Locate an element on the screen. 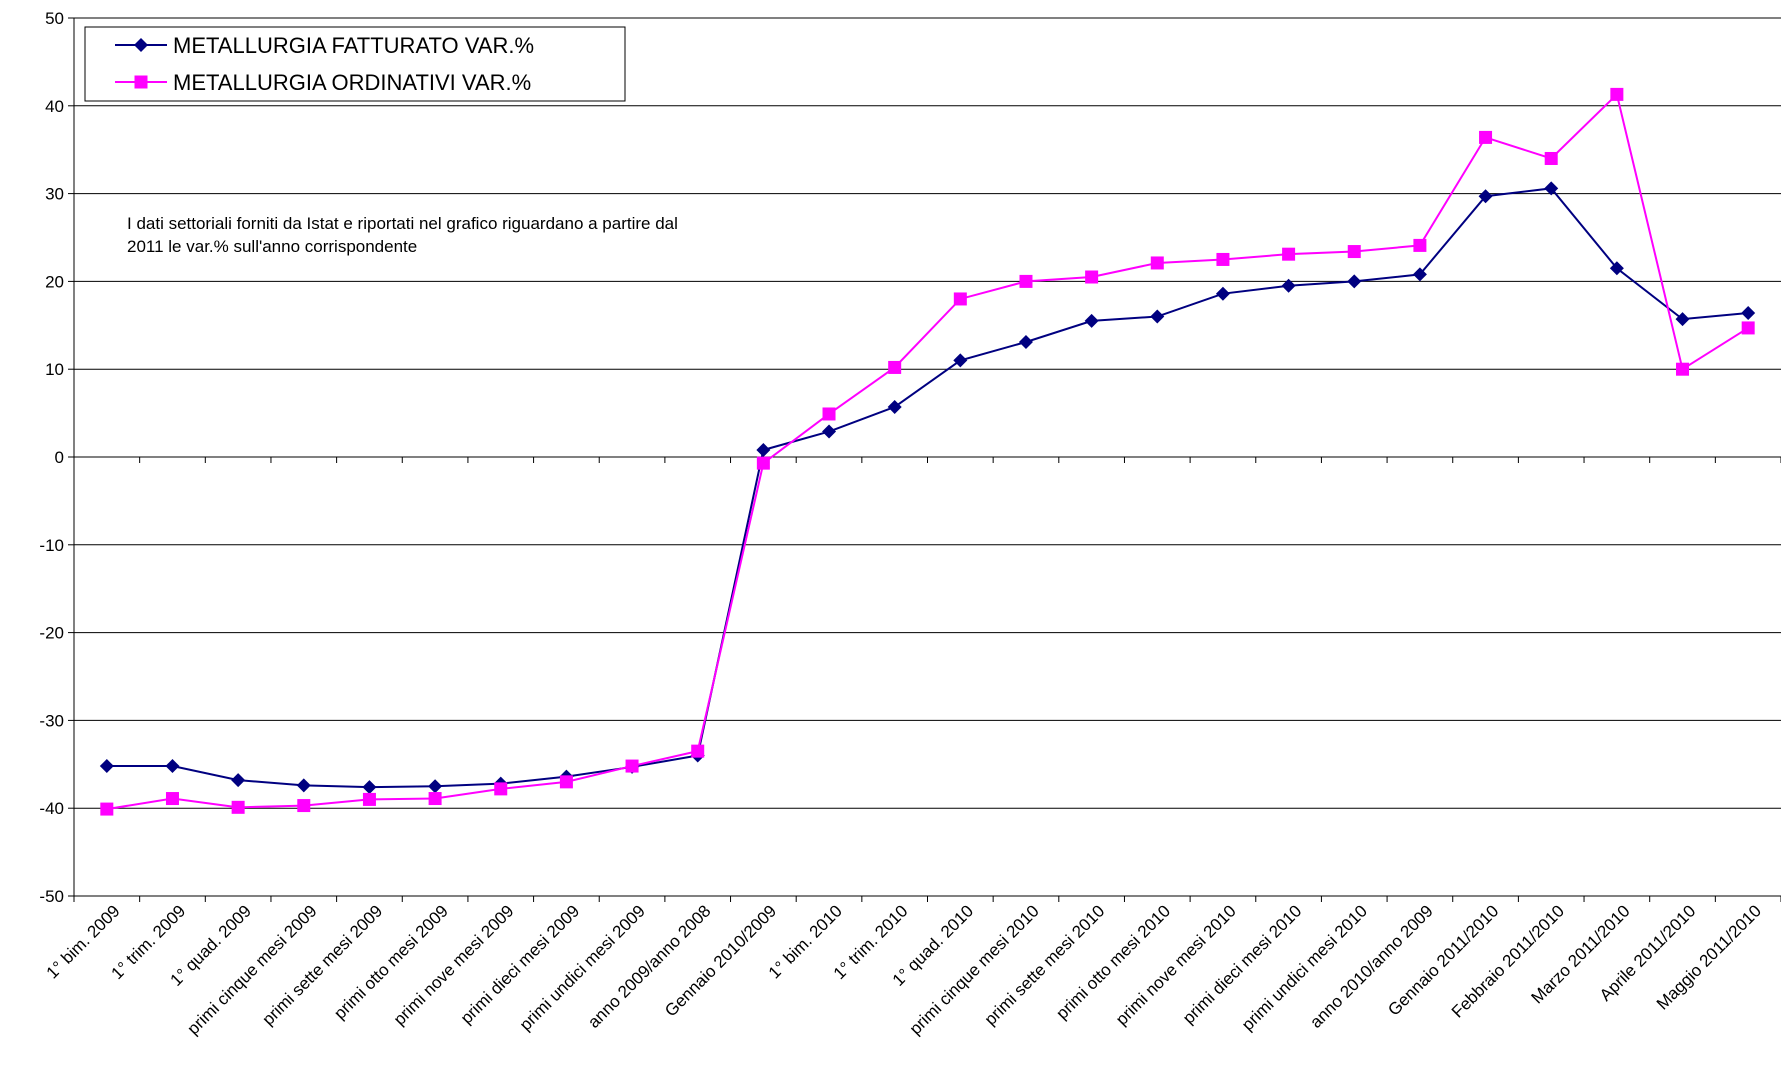  x-tick-label: anno 2010/anno 2009 is located at coordinates (1371, 966).